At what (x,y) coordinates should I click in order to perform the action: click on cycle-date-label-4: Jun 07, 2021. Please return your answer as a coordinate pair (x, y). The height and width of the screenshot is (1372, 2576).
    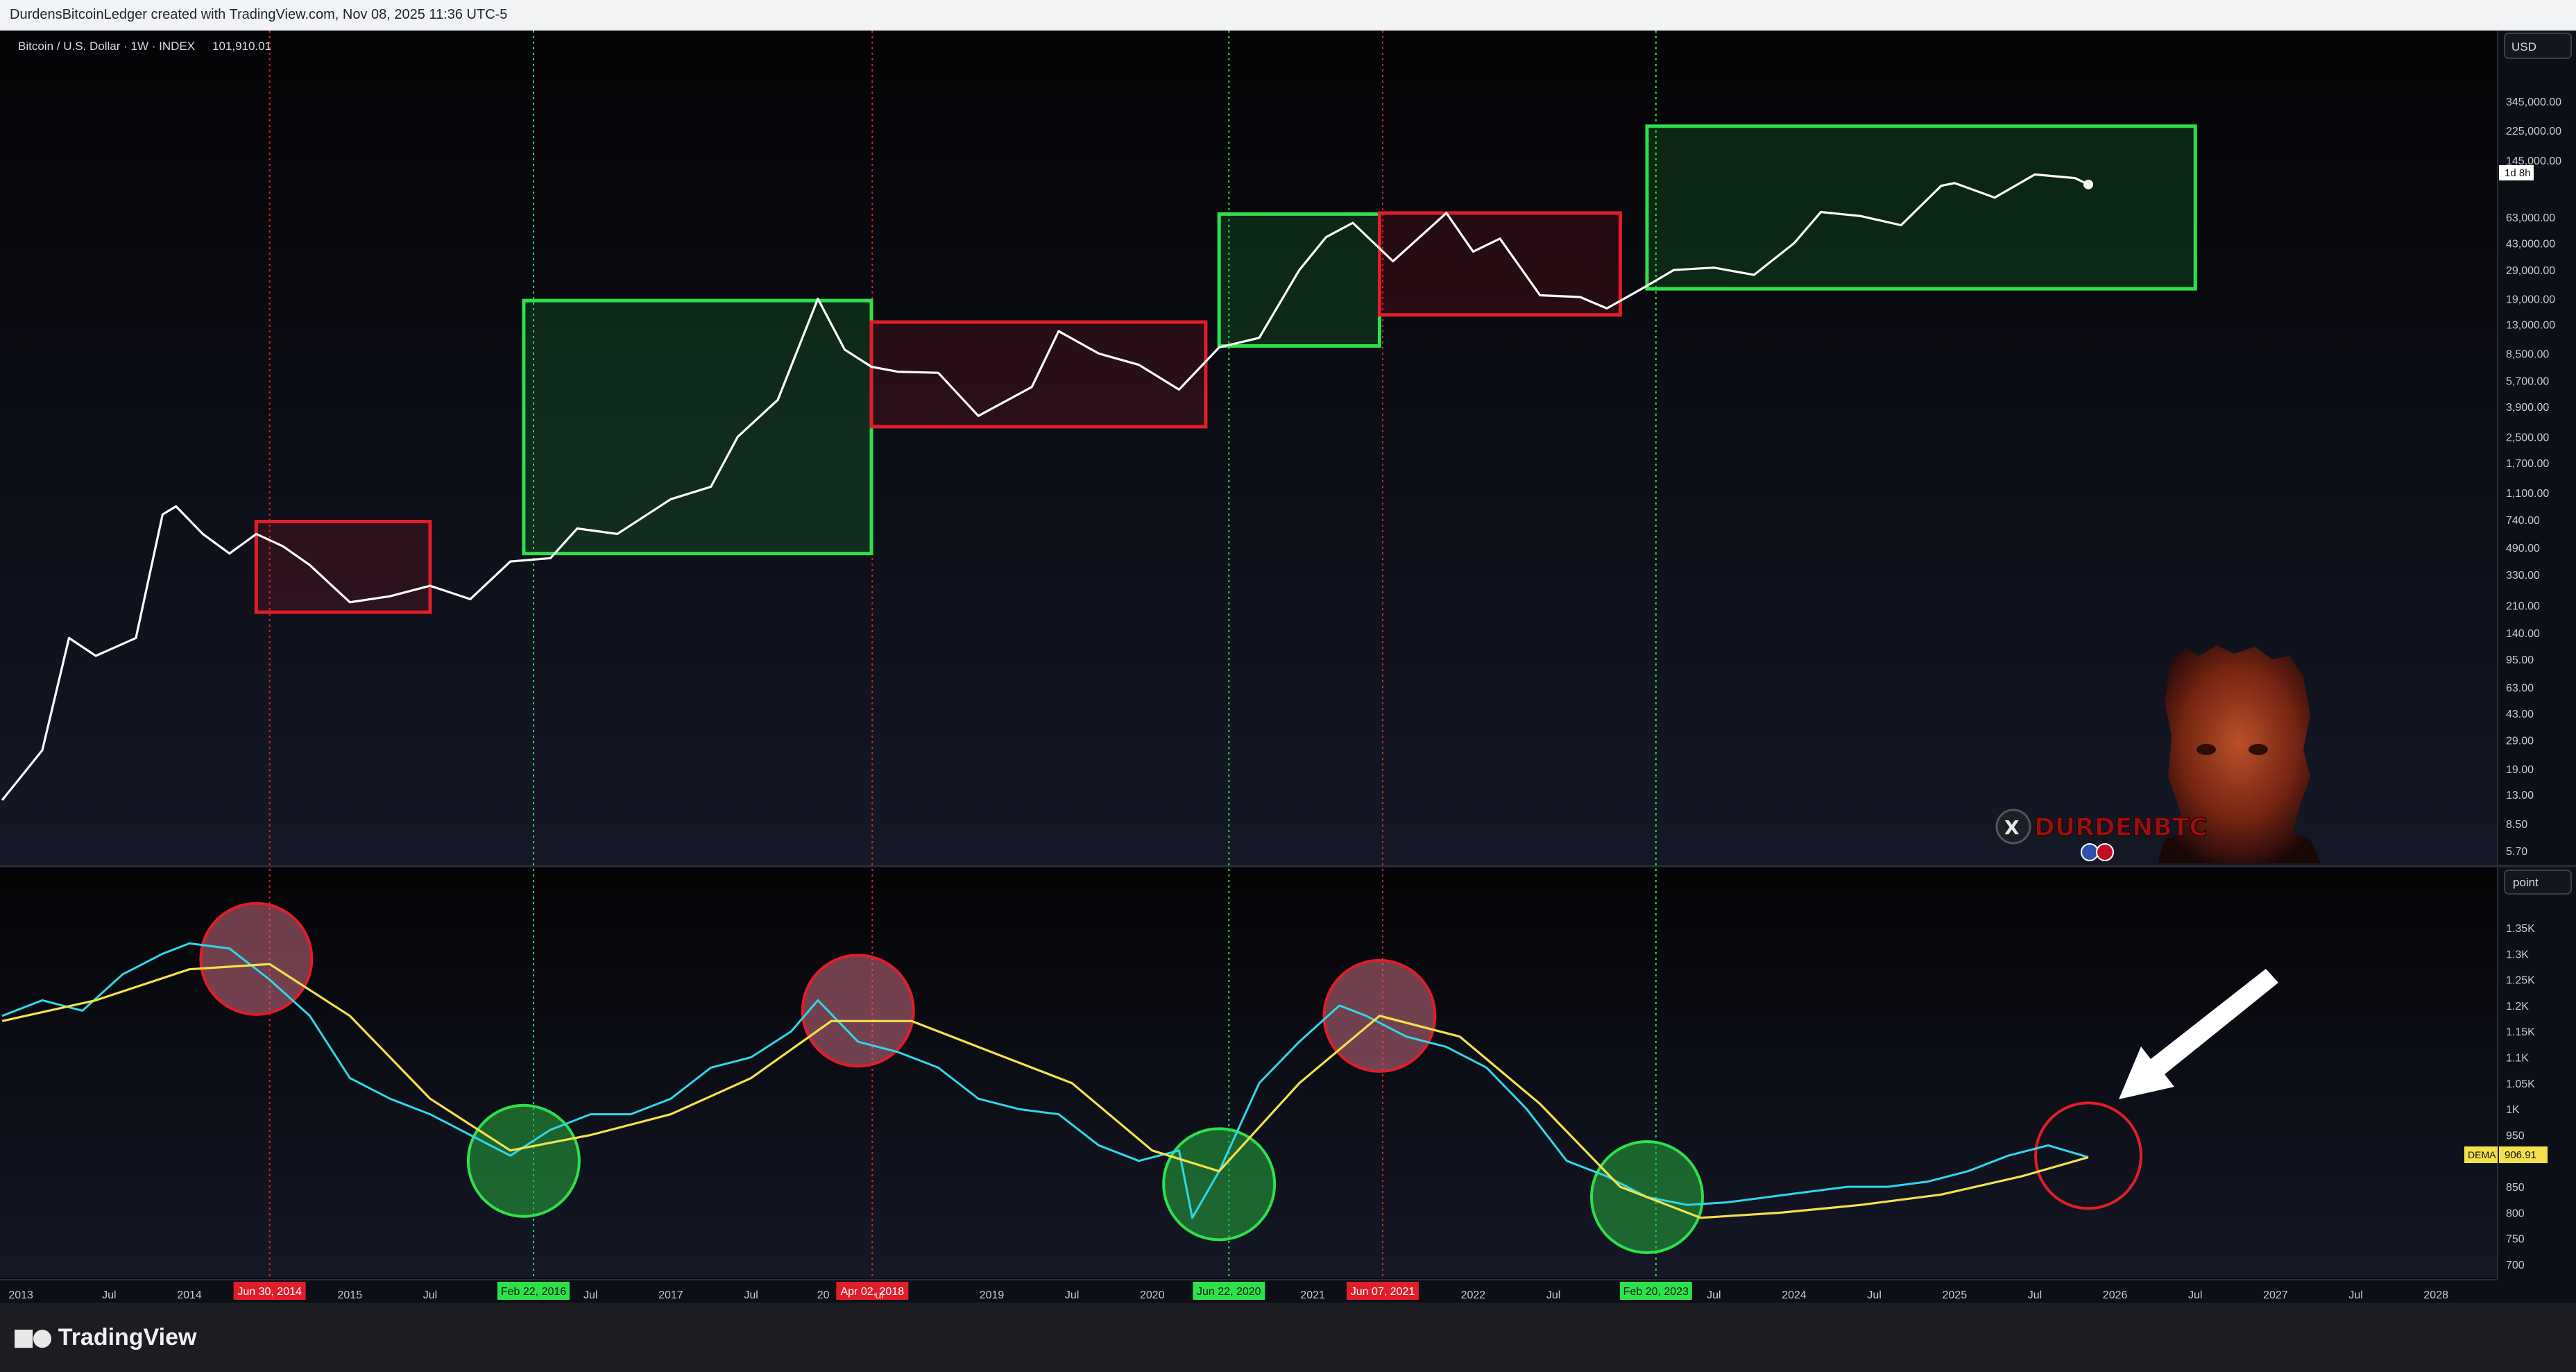
    Looking at the image, I should click on (1383, 1292).